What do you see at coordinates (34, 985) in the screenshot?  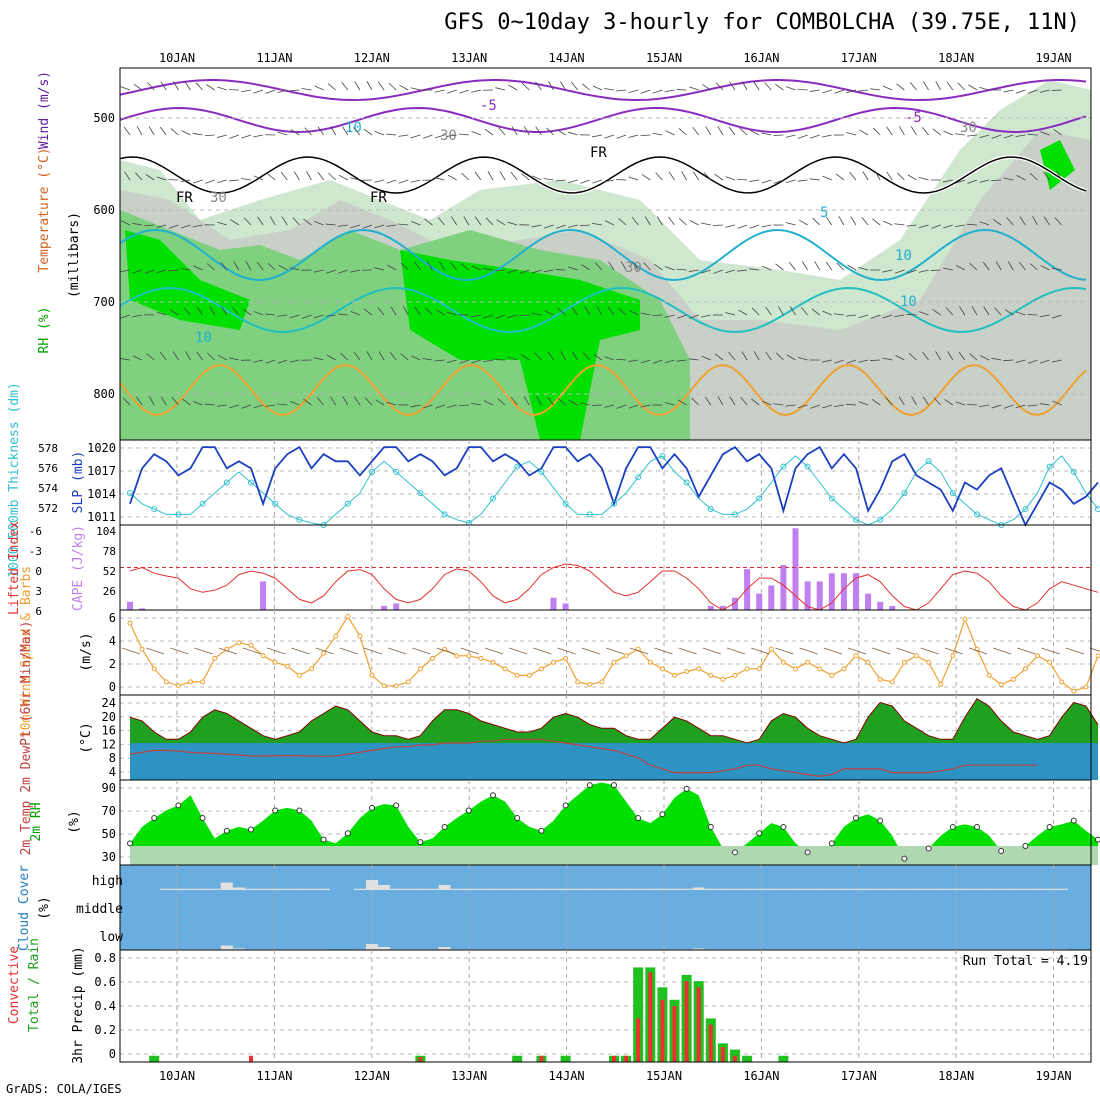 I see `ylabel-precip-total: Total / Rain` at bounding box center [34, 985].